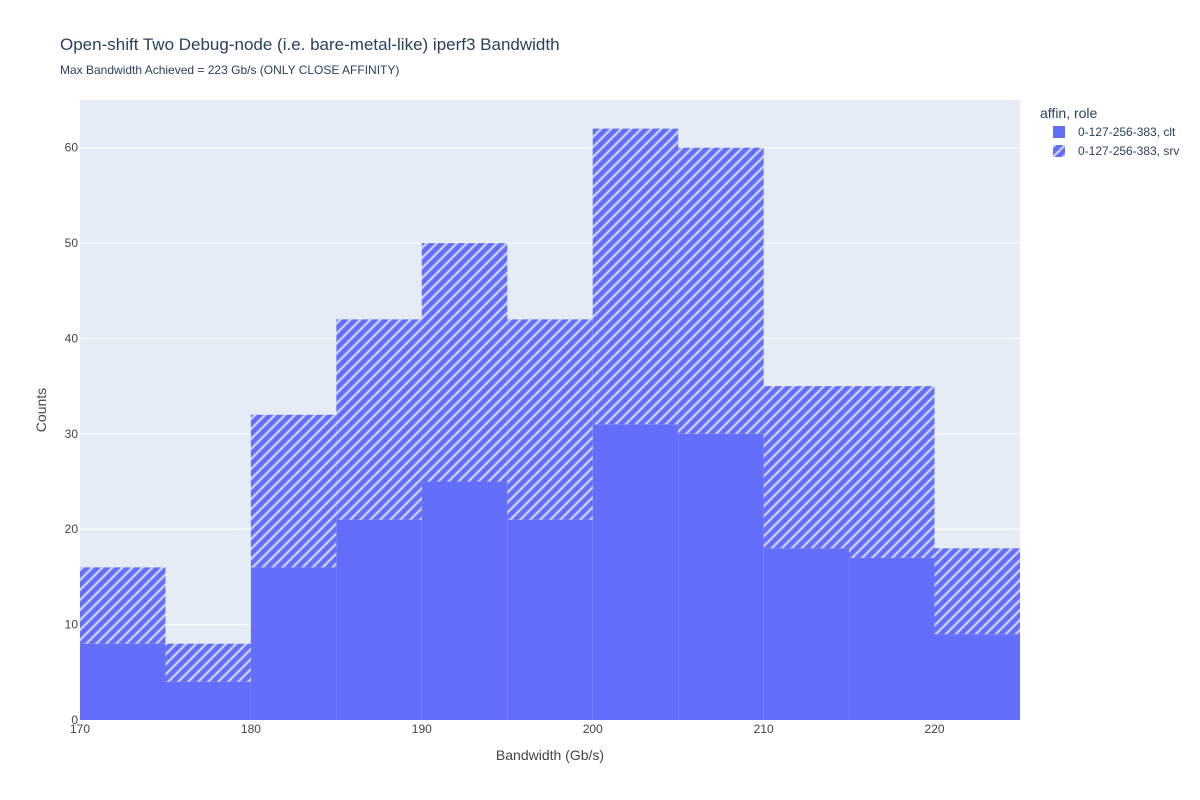 The image size is (1200, 800). I want to click on y-tick-label: 50, so click(72, 243).